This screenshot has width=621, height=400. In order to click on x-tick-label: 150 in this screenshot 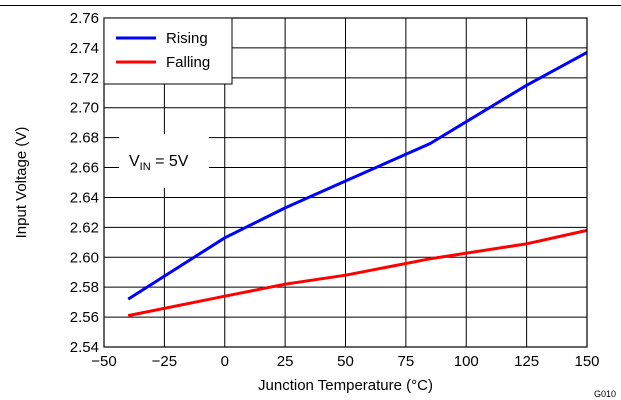, I will do `click(586, 361)`.